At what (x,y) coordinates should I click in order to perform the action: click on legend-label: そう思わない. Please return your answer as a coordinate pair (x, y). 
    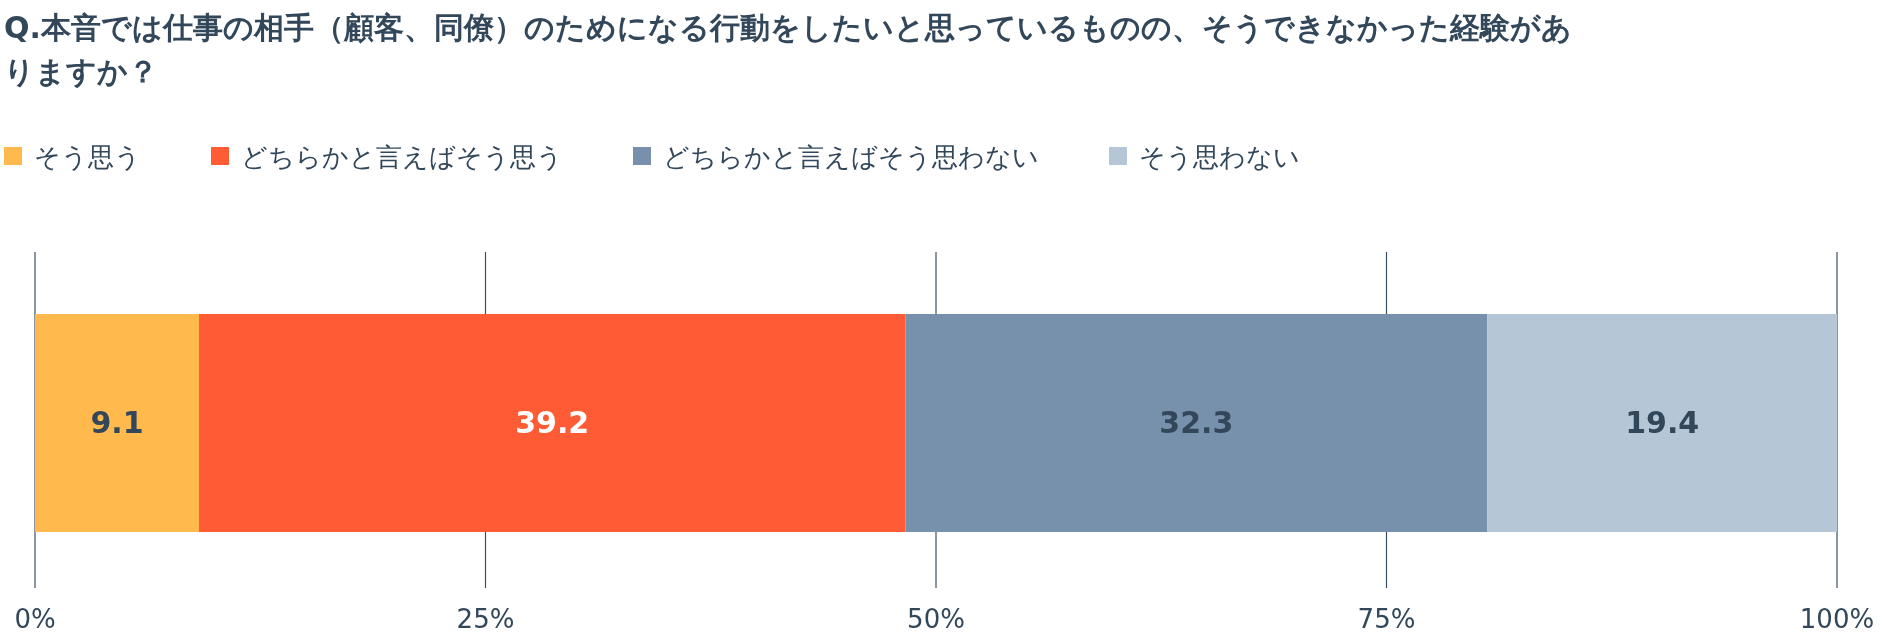
    Looking at the image, I should click on (1219, 157).